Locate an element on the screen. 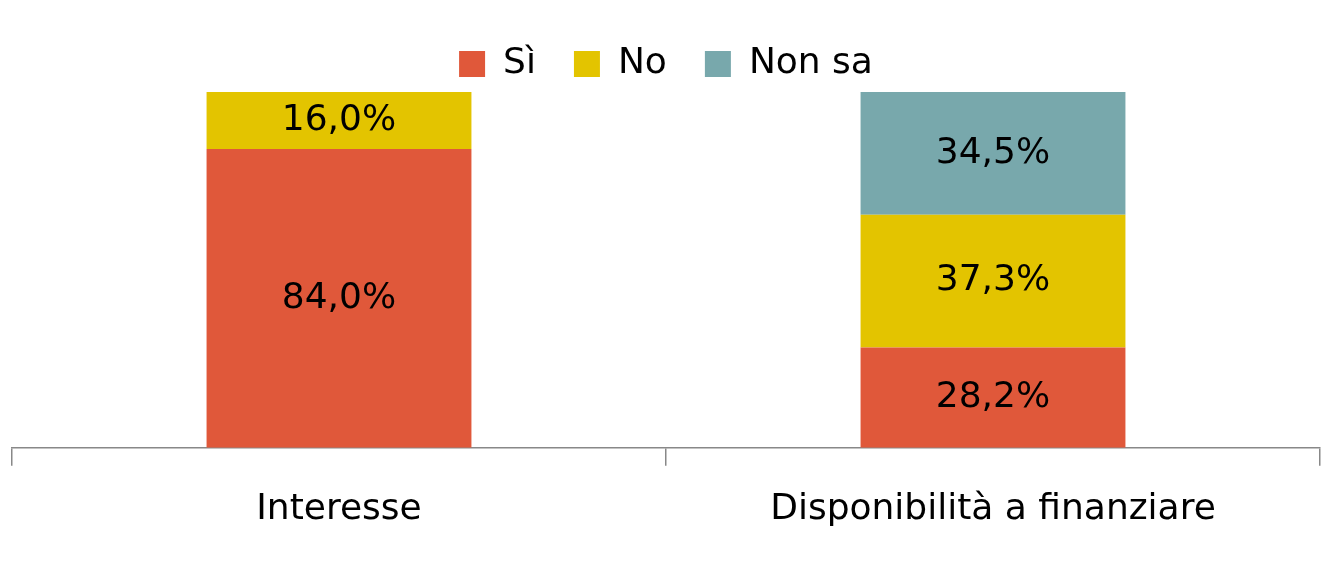 Image resolution: width=1332 pixels, height=561 pixels. legend-label: Non sa is located at coordinates (810, 61).